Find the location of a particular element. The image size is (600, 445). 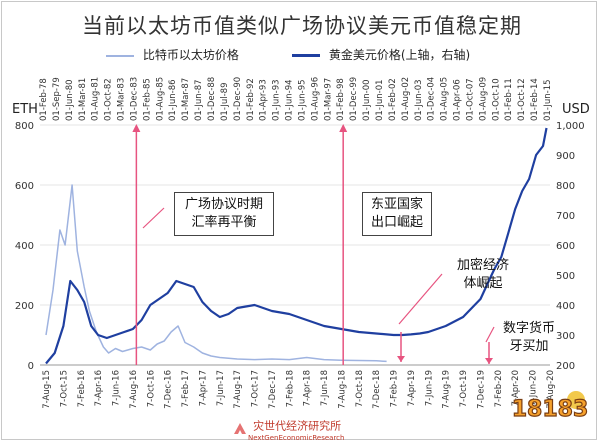

badge-text: 18183 is located at coordinates (550, 409).